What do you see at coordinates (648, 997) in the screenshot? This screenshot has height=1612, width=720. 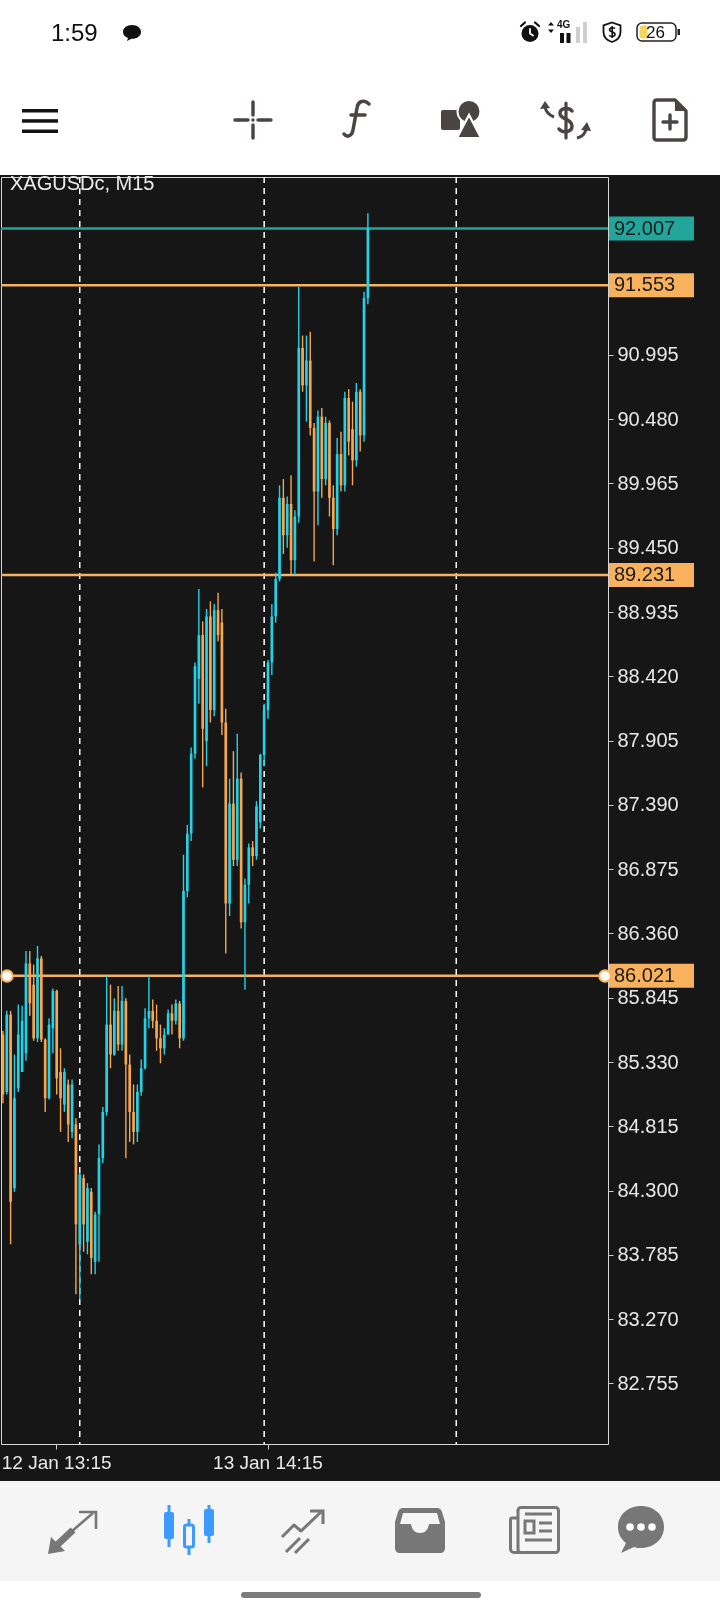 I see `y-tick-label: 85.845` at bounding box center [648, 997].